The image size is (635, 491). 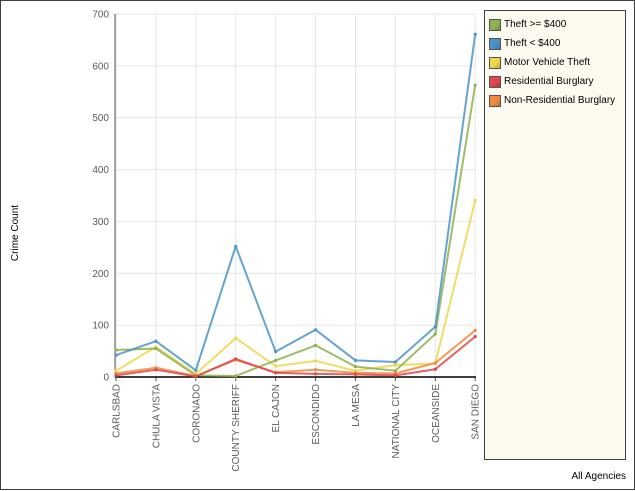 I want to click on y-tick-label: 300, so click(x=100, y=222).